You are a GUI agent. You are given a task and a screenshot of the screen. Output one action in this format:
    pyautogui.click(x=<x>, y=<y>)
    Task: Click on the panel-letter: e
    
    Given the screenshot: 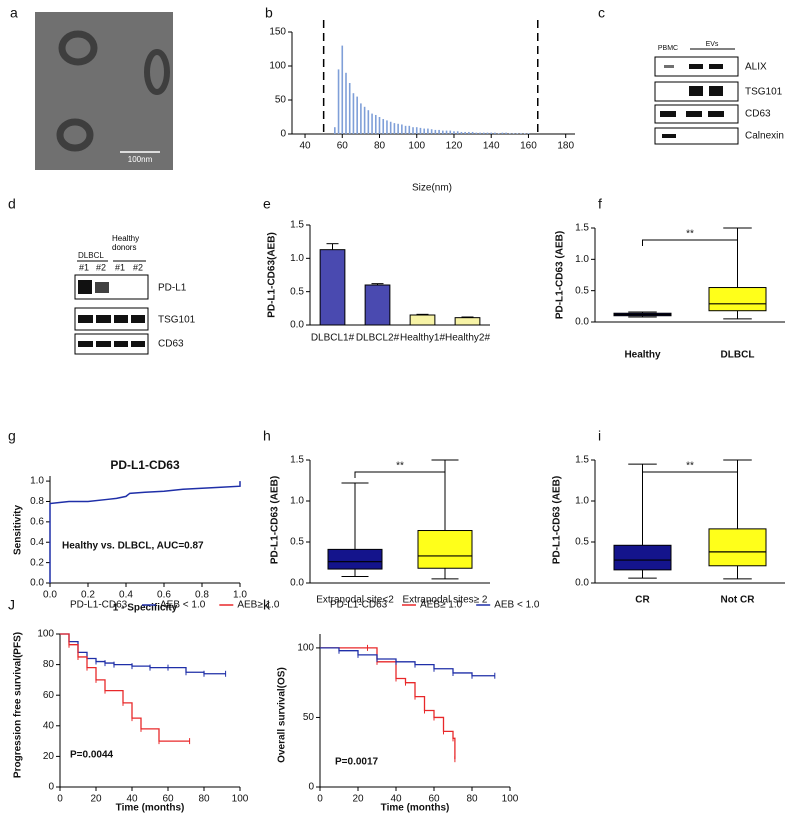 What is the action you would take?
    pyautogui.click(x=267, y=204)
    